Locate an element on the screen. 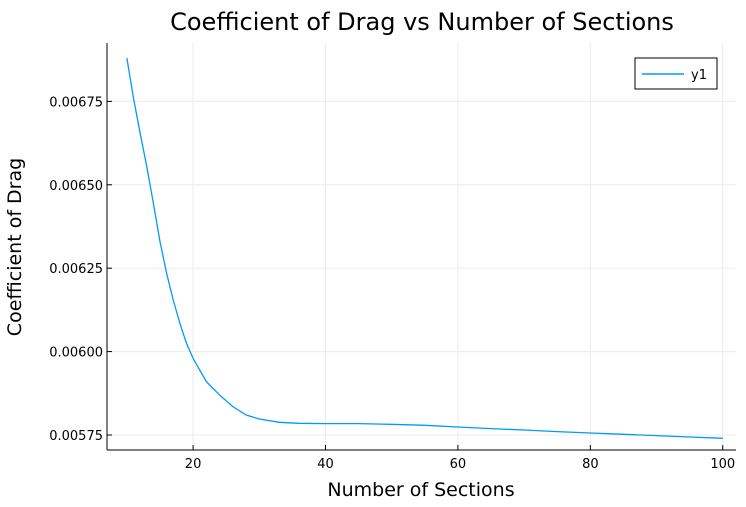 The height and width of the screenshot is (507, 746). y-axis-label: Coefficient of Drag is located at coordinates (15, 247).